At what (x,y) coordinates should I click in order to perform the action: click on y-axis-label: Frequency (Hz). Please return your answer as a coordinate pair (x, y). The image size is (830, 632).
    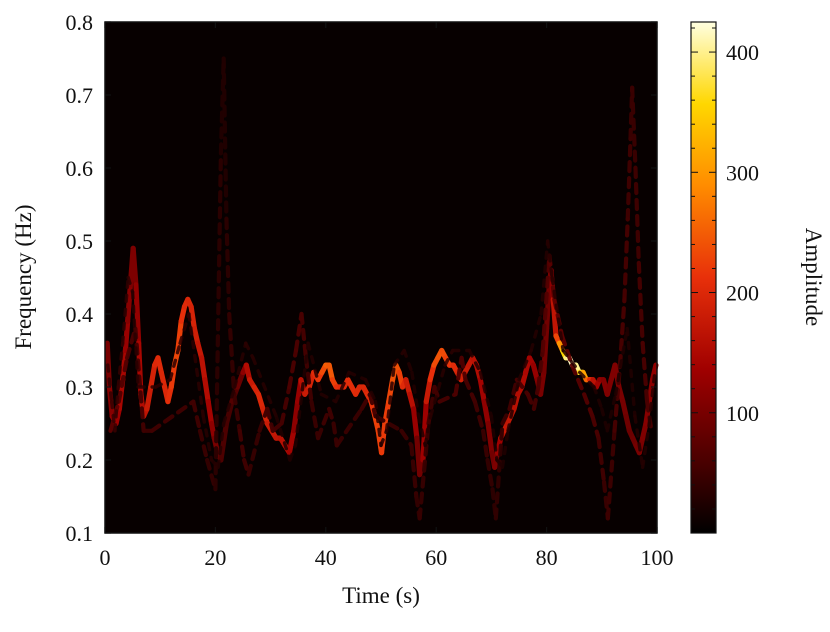
    Looking at the image, I should click on (23, 277).